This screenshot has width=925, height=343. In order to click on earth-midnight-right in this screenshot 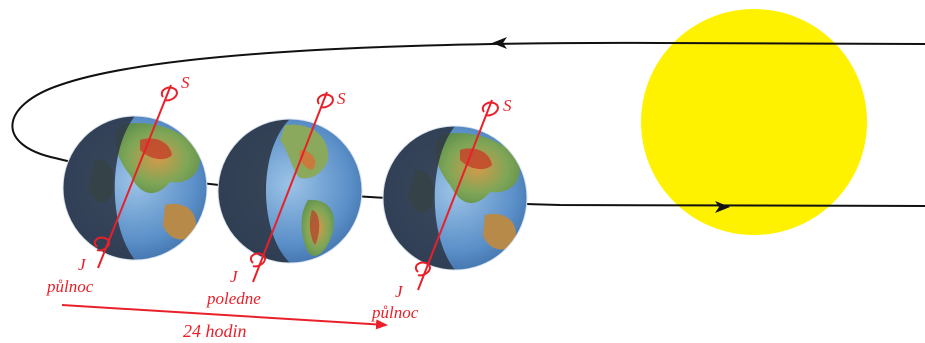, I will do `click(455, 198)`.